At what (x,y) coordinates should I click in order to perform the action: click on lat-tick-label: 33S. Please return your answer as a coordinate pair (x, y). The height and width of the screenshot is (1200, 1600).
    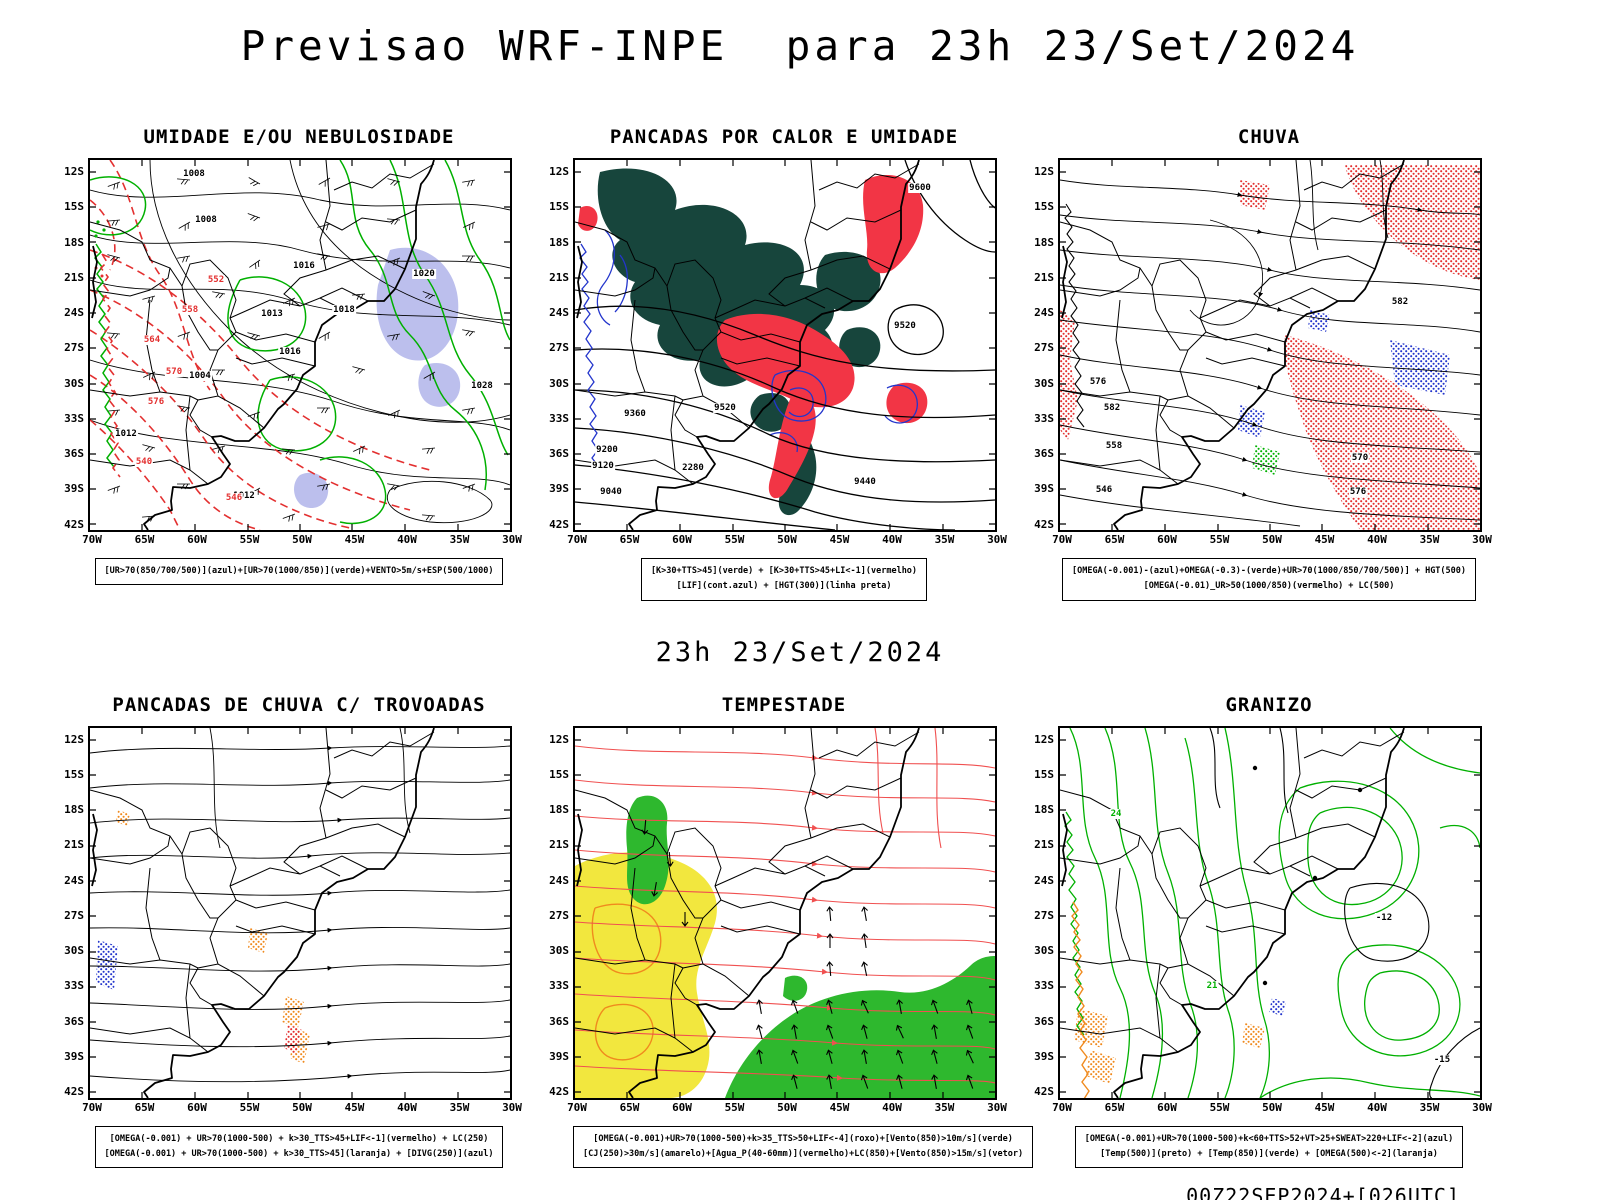
    Looking at the image, I should click on (74, 418).